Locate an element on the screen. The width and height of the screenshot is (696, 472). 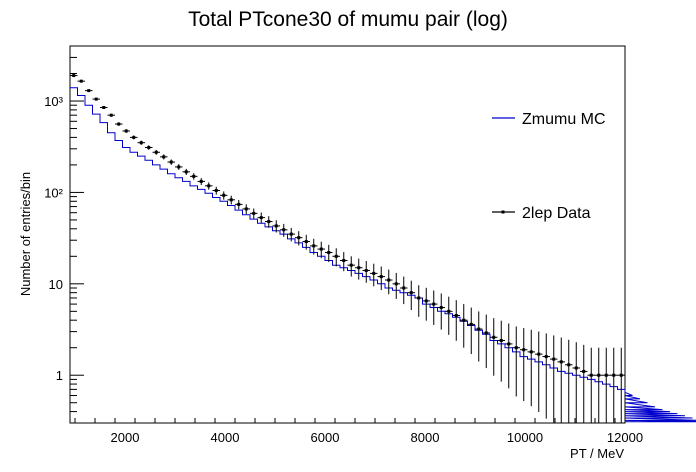
y-axis-label: Number of entries/bin is located at coordinates (25, 234).